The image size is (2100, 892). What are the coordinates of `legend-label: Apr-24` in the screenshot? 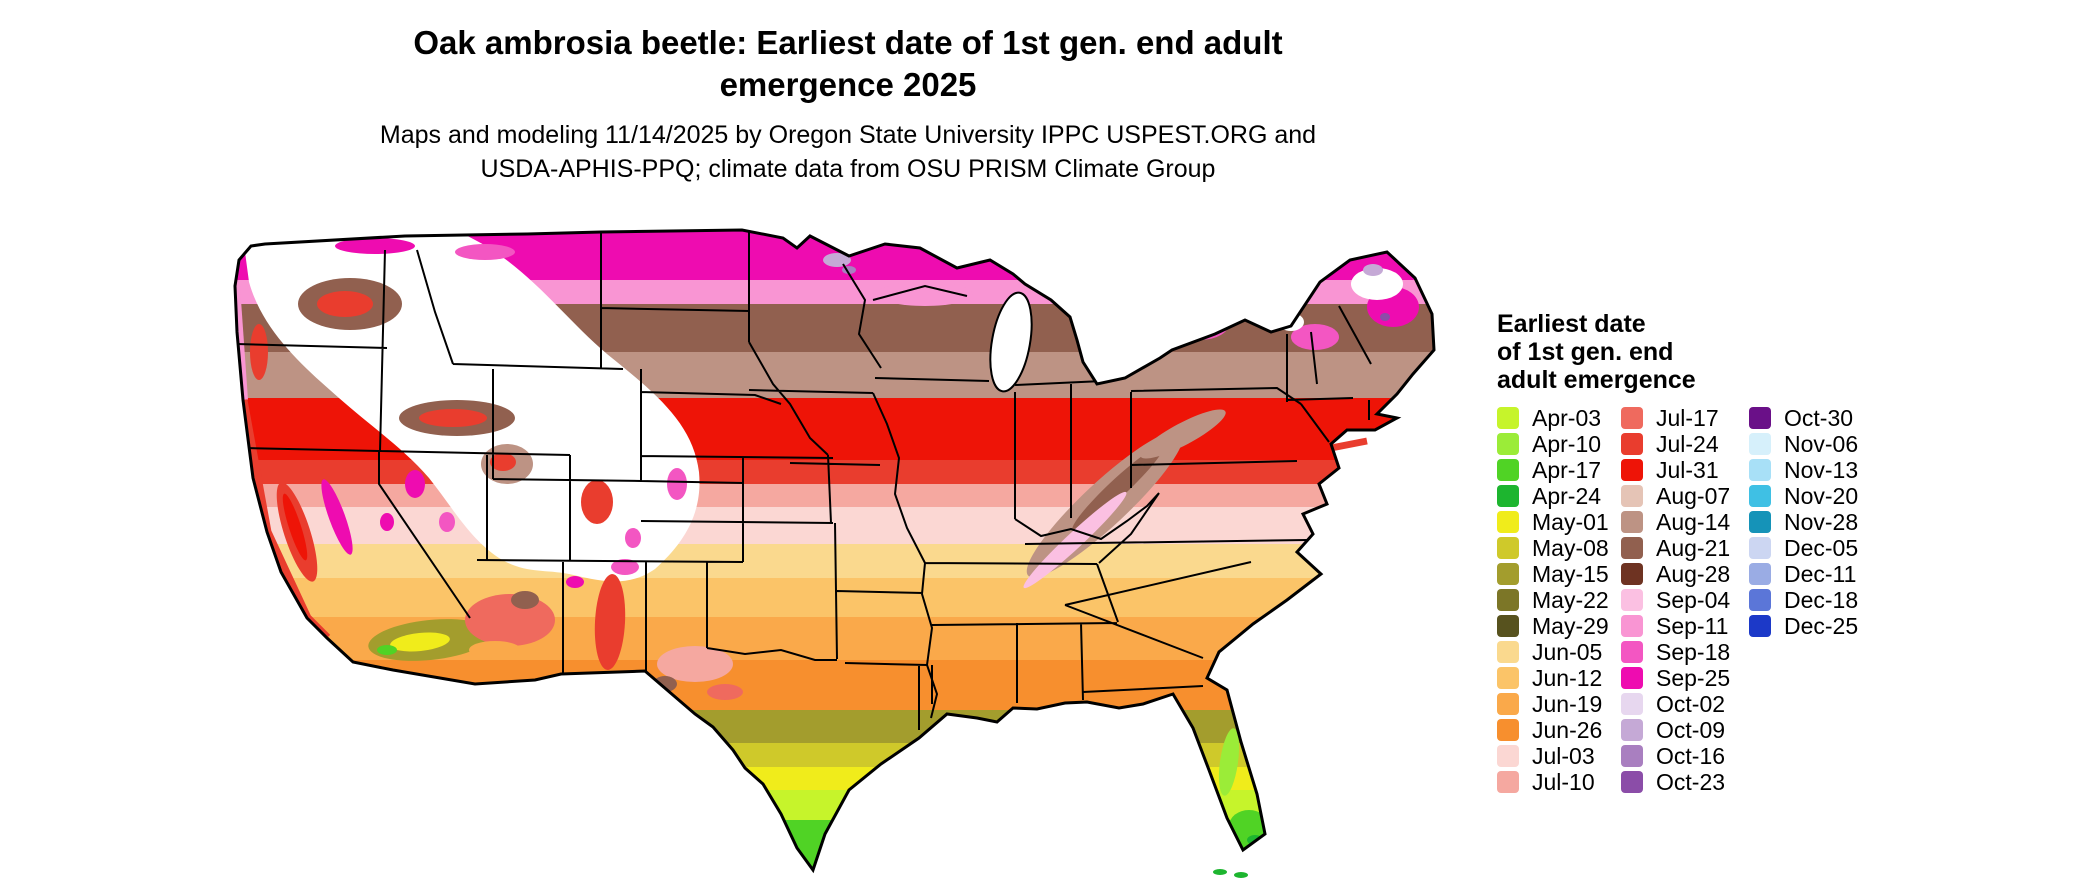 It's located at (1567, 495).